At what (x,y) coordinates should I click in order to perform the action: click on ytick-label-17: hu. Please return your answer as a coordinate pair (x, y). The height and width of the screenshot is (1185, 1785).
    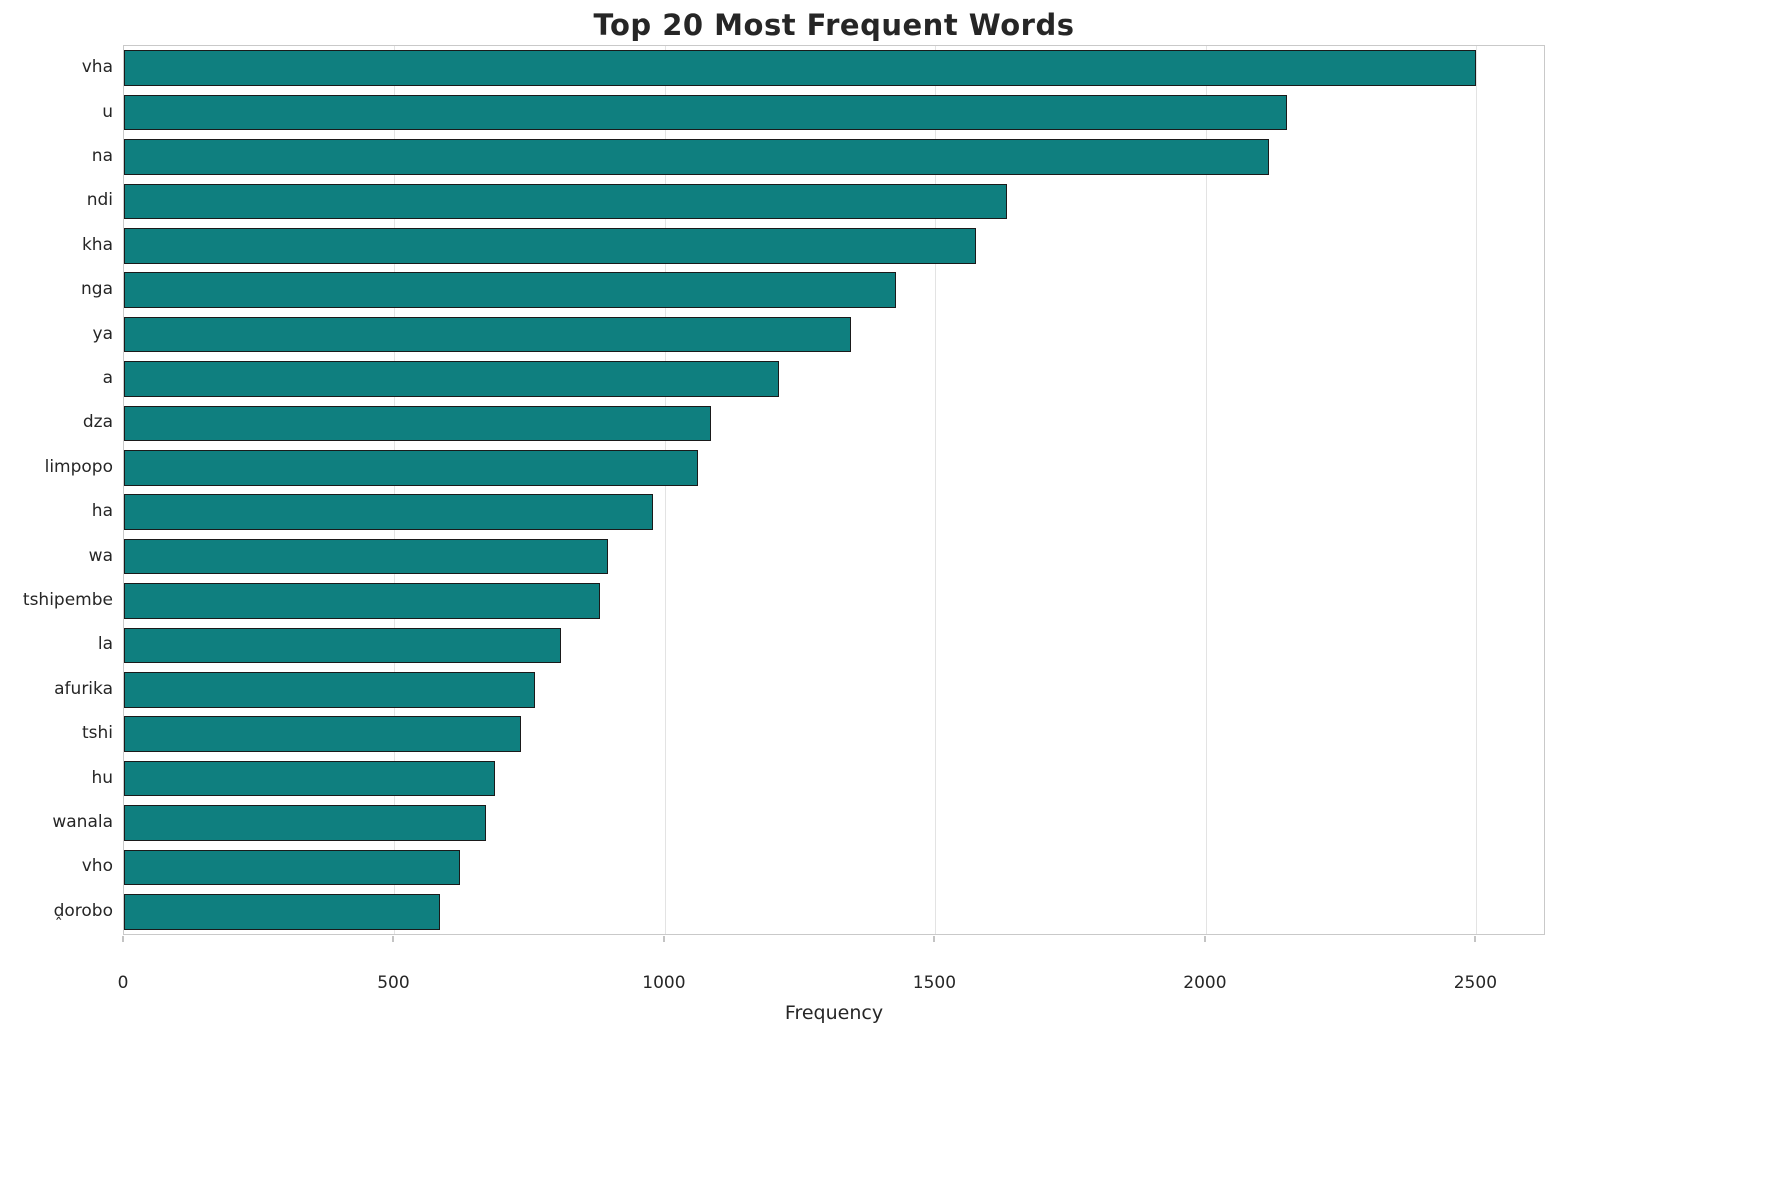
    Looking at the image, I should click on (102, 777).